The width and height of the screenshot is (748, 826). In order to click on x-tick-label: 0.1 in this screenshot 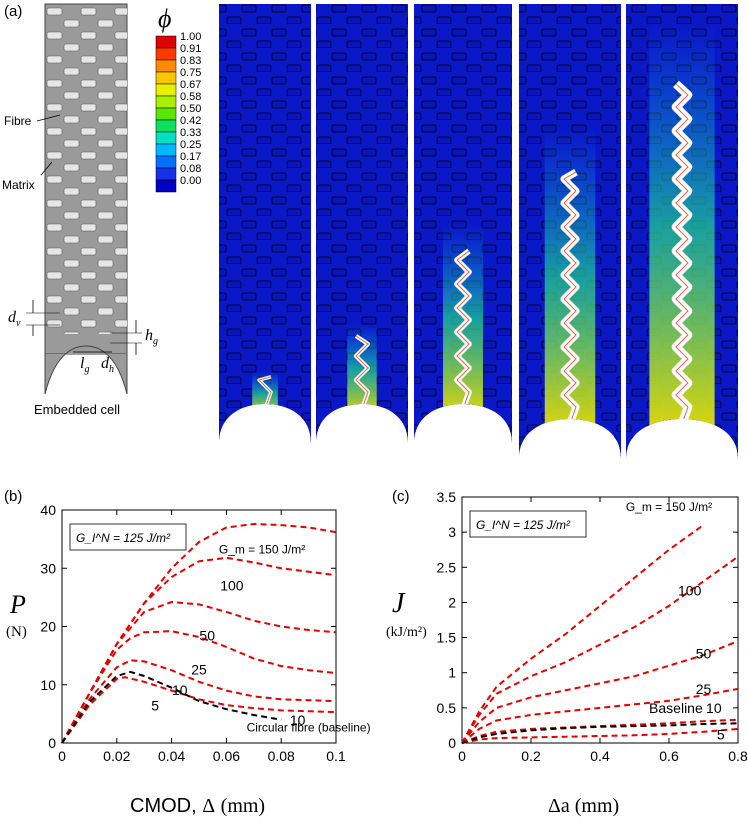, I will do `click(336, 756)`.